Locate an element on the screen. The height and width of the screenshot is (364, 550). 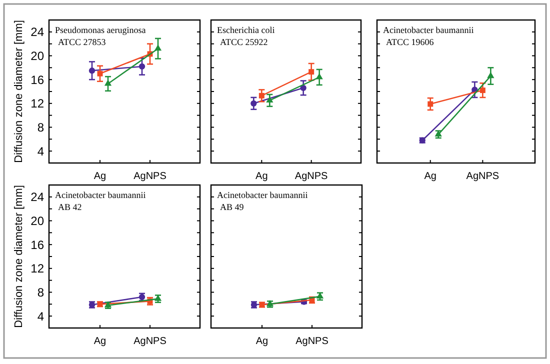
text: ATCC 27853 is located at coordinates (82, 42).